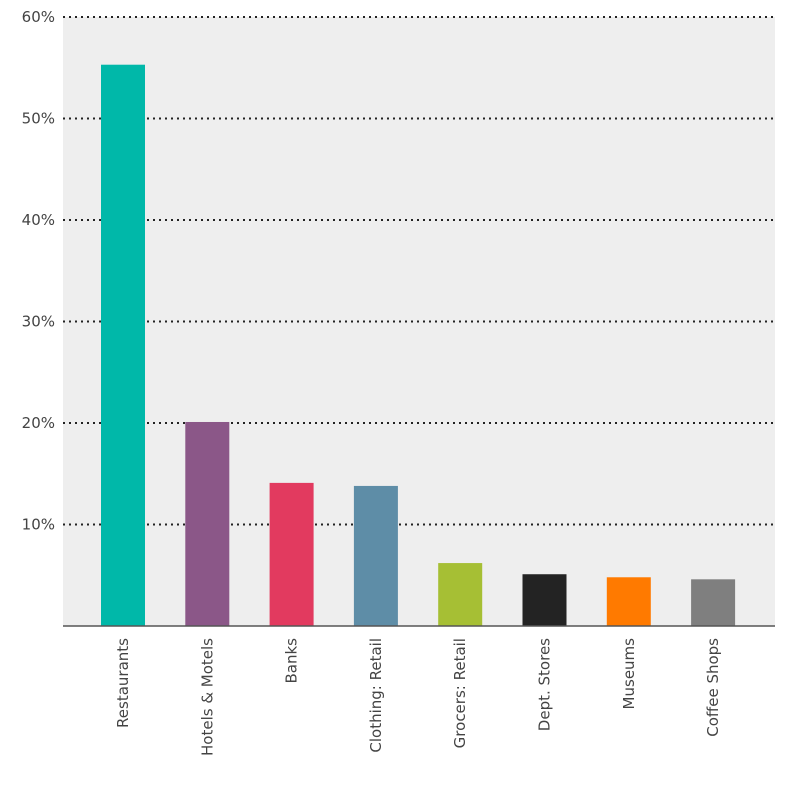  What do you see at coordinates (38, 525) in the screenshot?
I see `y-tick-label: 10%` at bounding box center [38, 525].